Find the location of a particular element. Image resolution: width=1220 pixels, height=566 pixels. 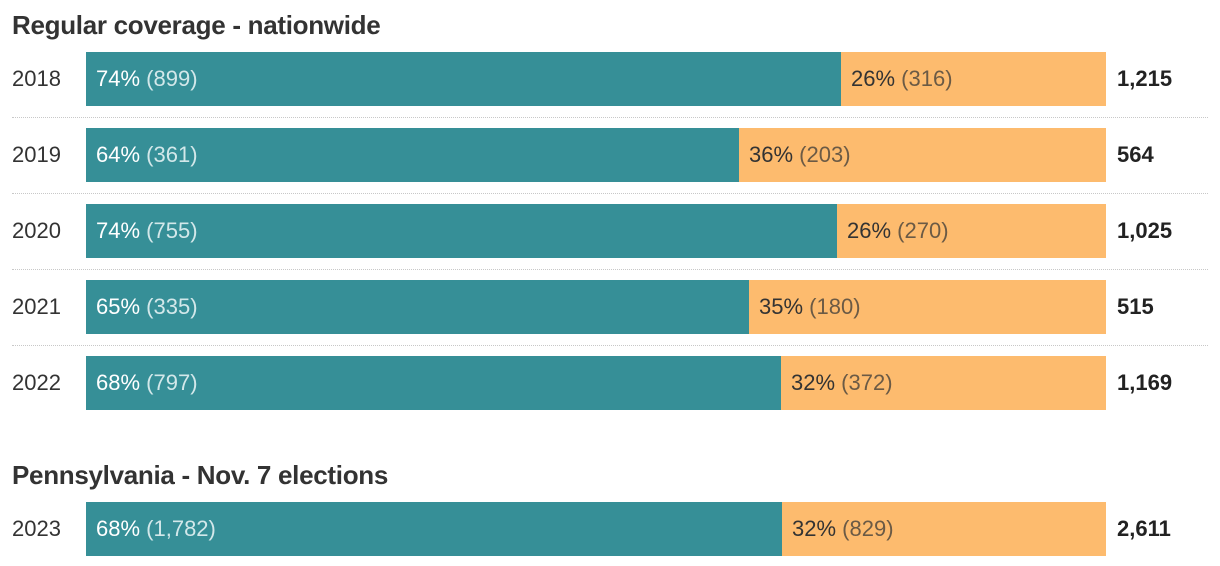

bar-row: 2021 65% (335) 35% (180) 515 is located at coordinates (610, 307).